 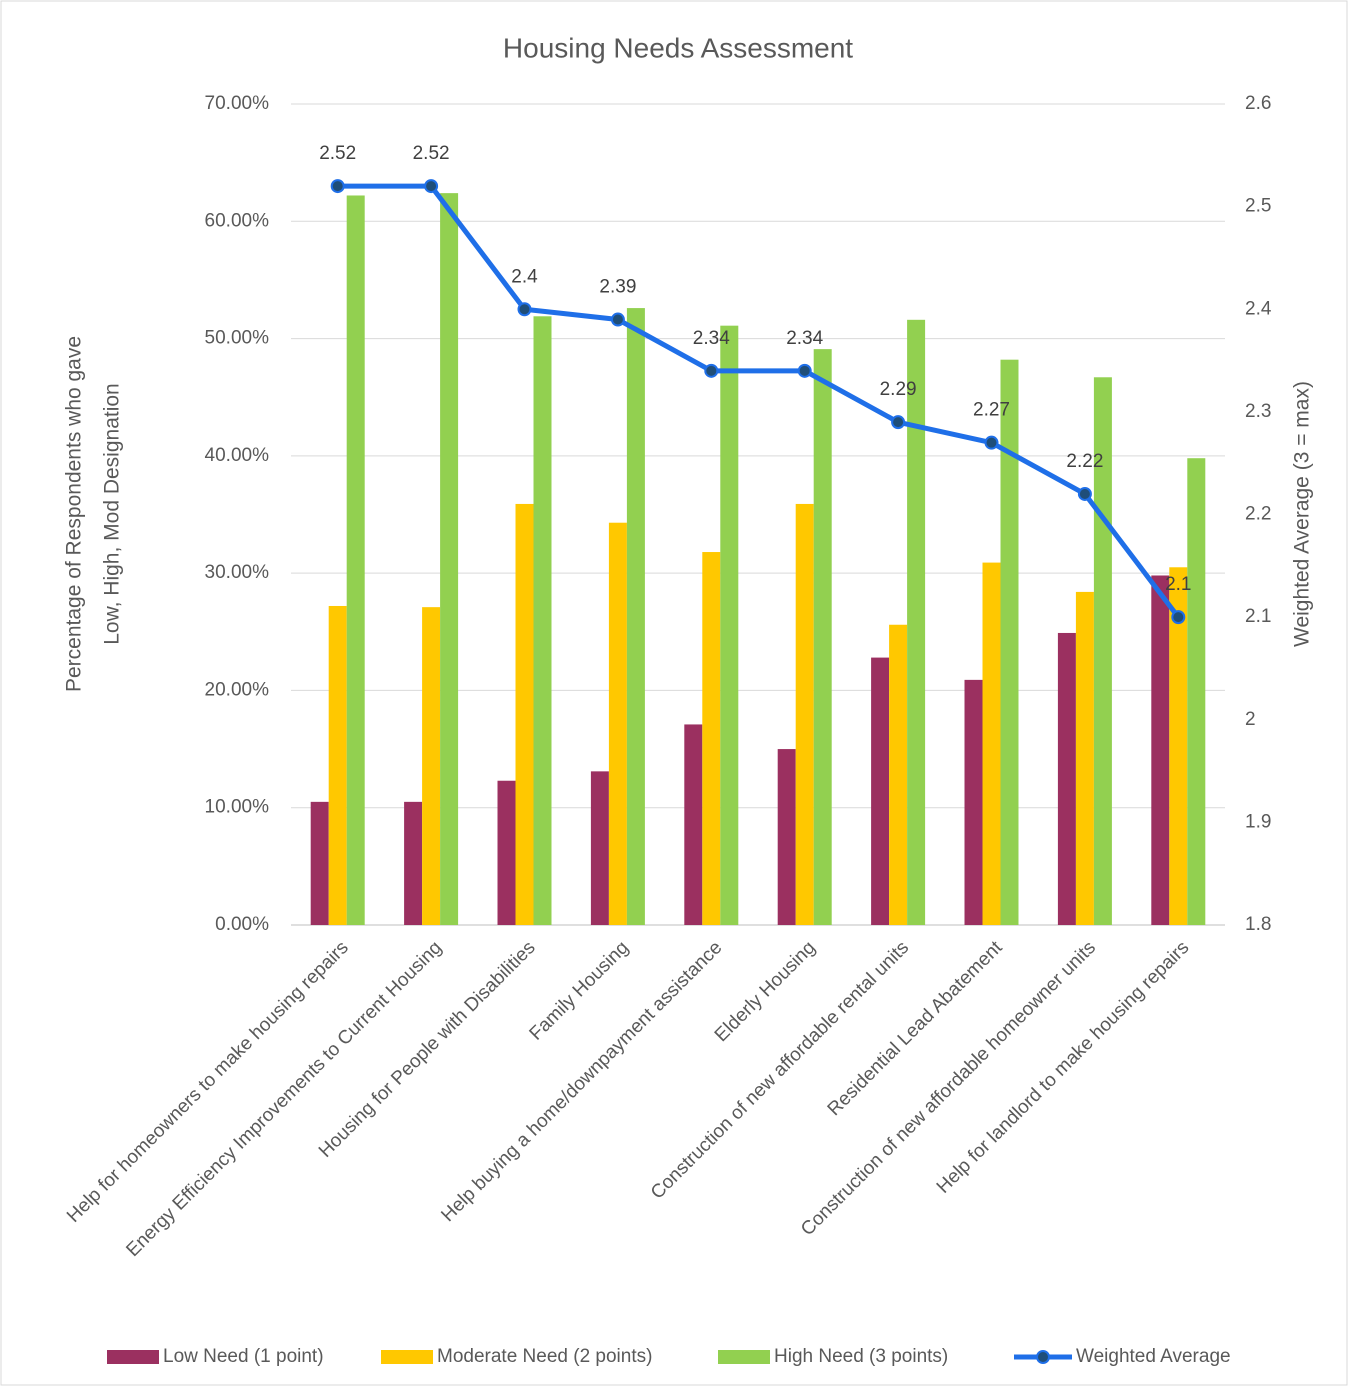 What do you see at coordinates (524, 276) in the screenshot?
I see `data-label: 2.4` at bounding box center [524, 276].